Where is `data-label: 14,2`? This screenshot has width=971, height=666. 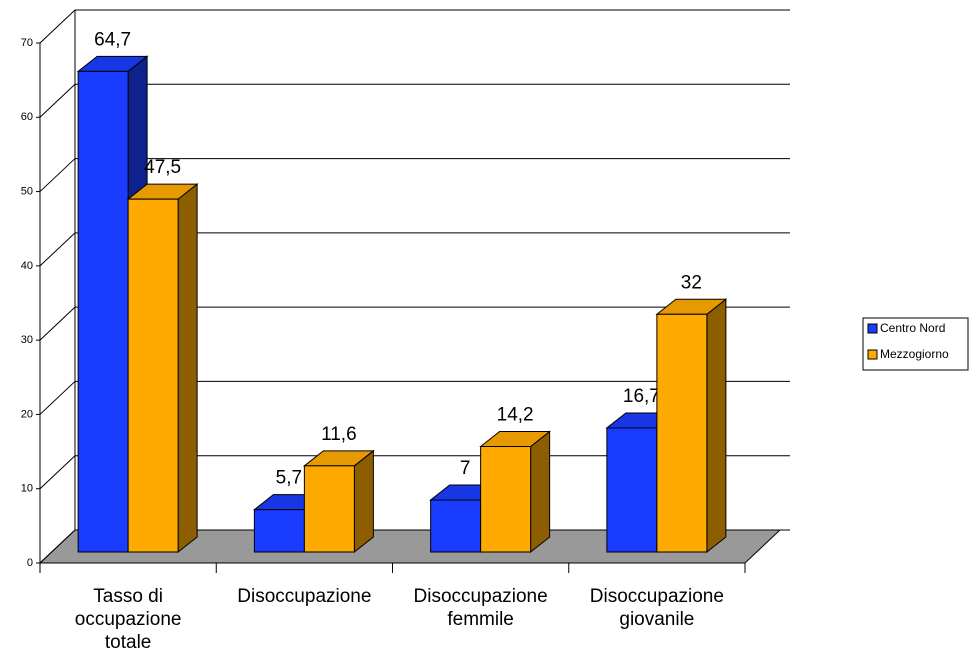
data-label: 14,2 is located at coordinates (515, 415).